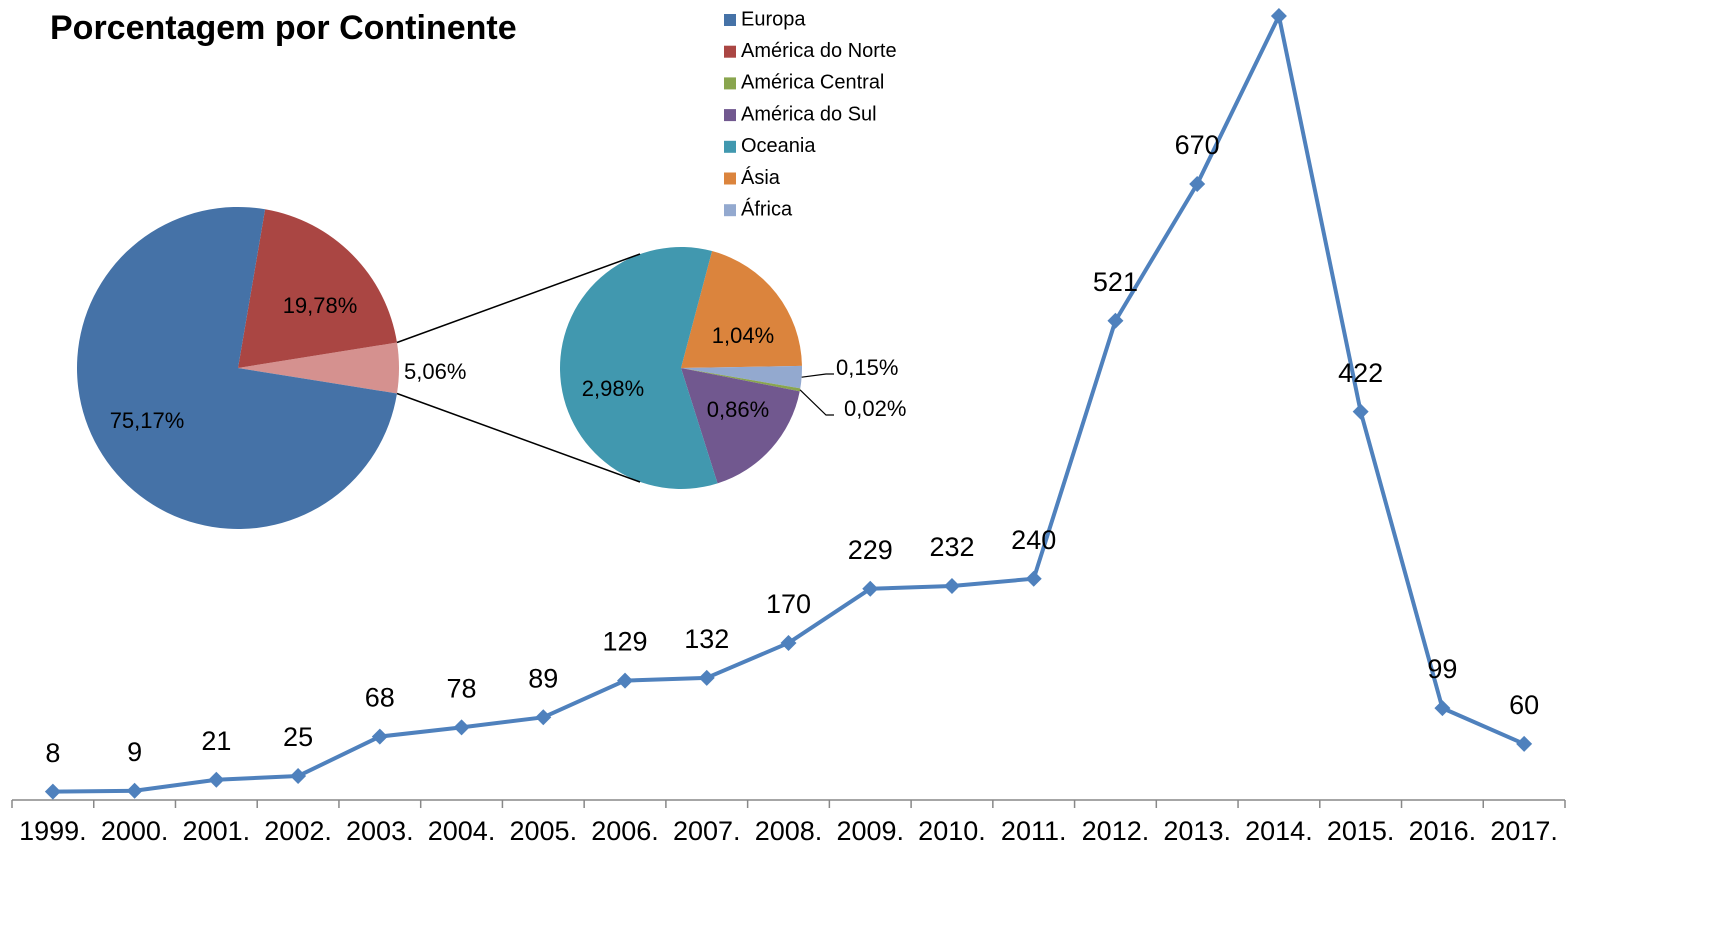 This screenshot has width=1727, height=943. I want to click on x-tick-label: 2012., so click(1116, 831).